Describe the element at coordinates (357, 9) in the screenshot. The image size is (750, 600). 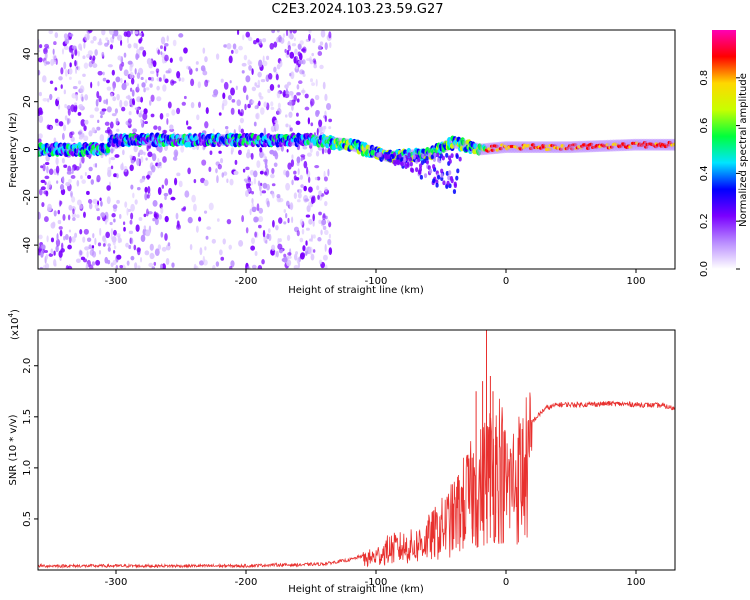
I see `page-title: C2E3.2024.103.23.59.G27` at that location.